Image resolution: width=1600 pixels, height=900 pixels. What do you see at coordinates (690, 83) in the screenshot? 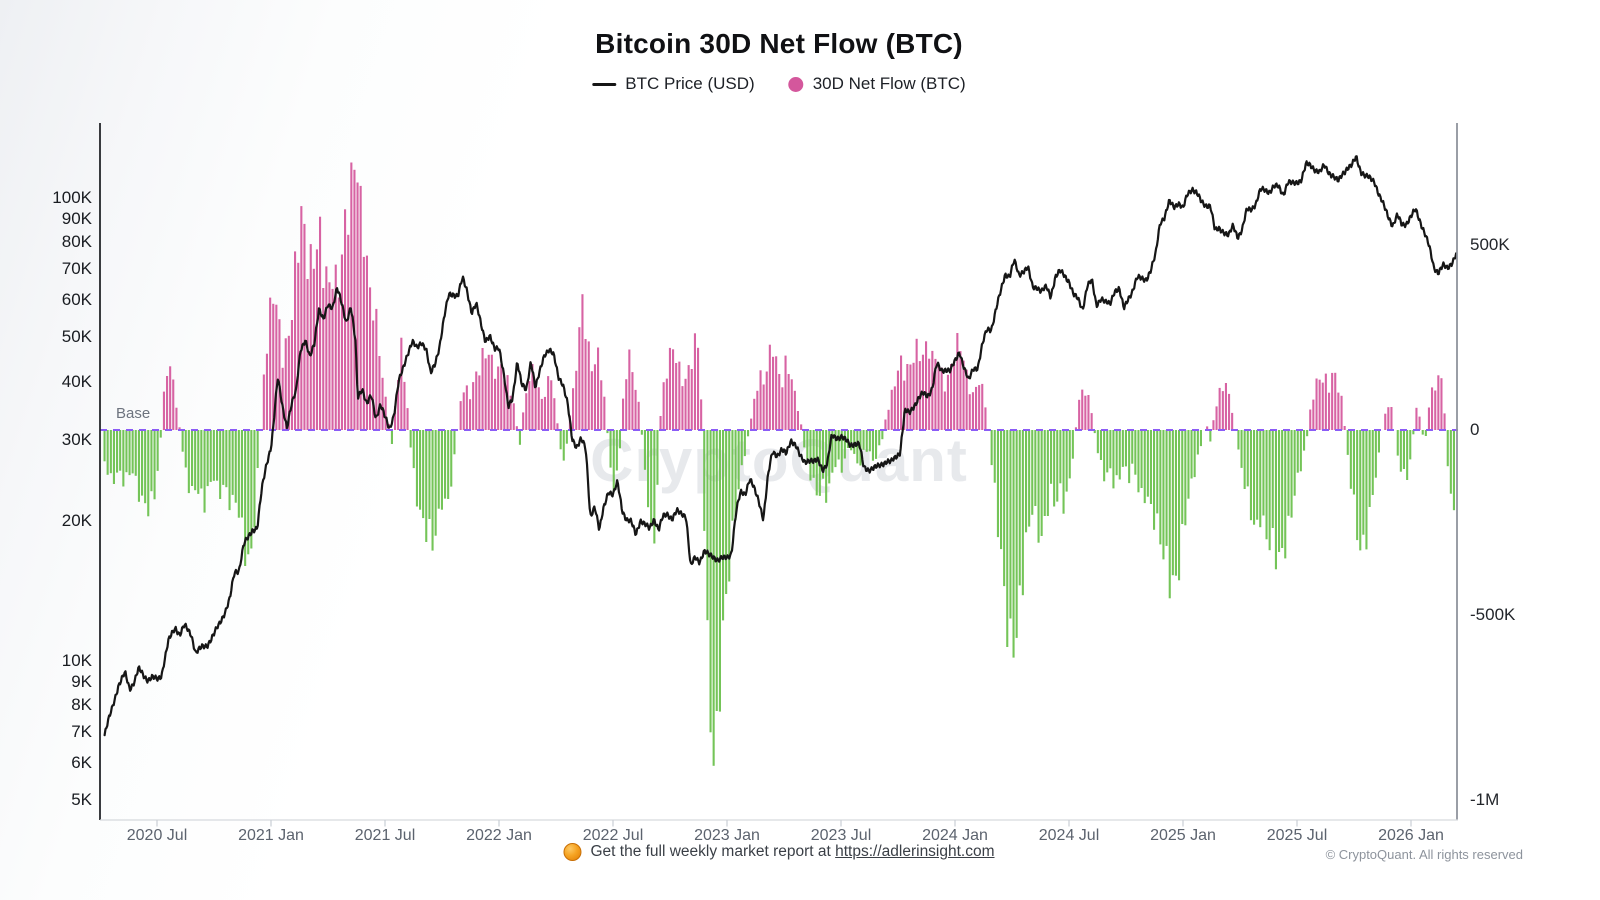
I see `legend-price-label: BTC Price (USD)` at bounding box center [690, 83].